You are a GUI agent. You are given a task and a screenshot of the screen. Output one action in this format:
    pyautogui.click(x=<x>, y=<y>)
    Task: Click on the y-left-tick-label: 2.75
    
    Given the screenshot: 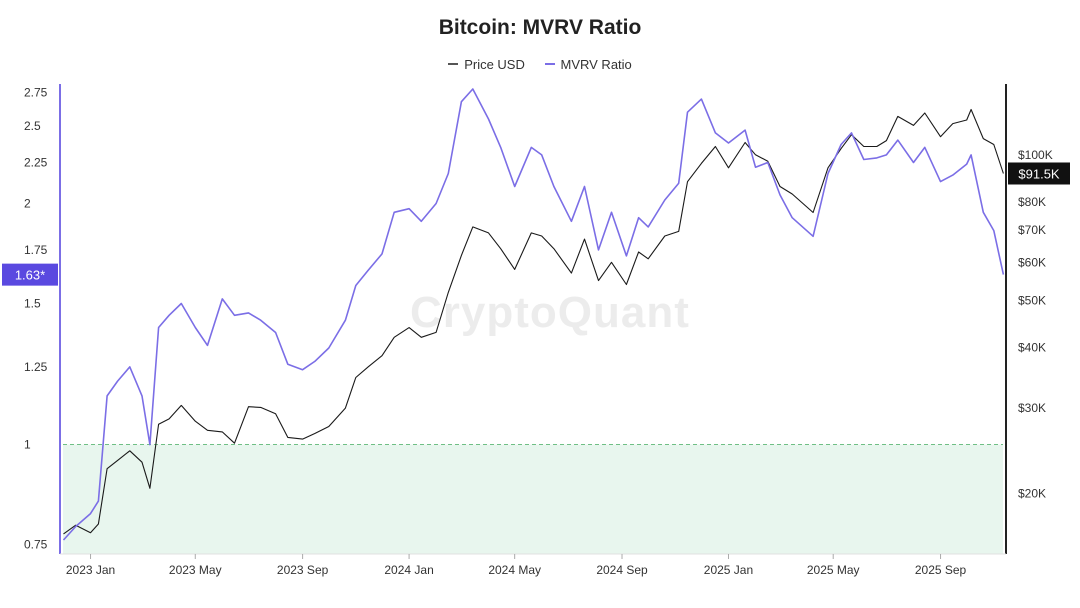 What is the action you would take?
    pyautogui.click(x=36, y=93)
    